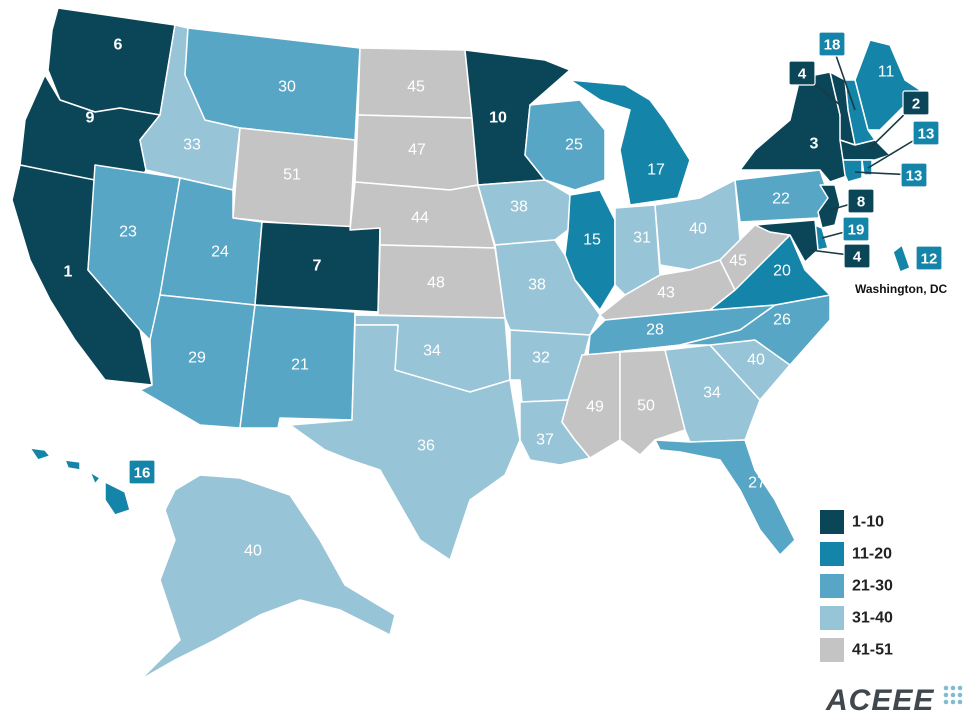 This screenshot has width=975, height=725. I want to click on rank-label-ME: 11, so click(886, 72).